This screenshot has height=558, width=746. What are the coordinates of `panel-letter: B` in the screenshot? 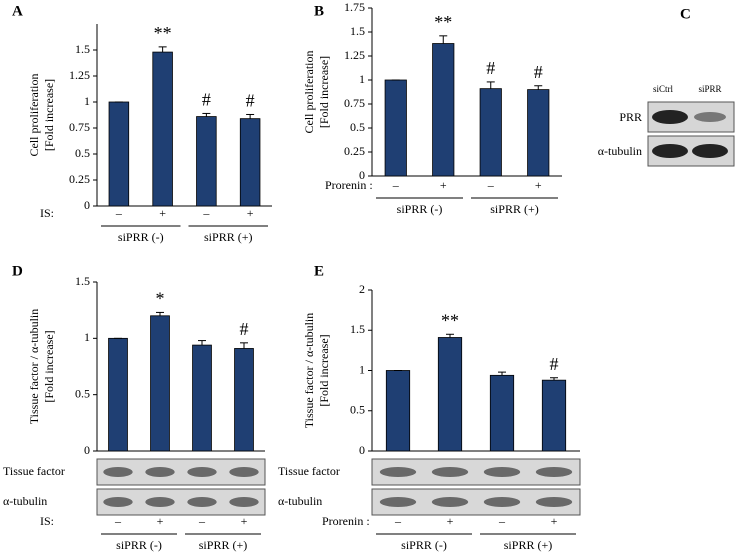 It's located at (319, 11).